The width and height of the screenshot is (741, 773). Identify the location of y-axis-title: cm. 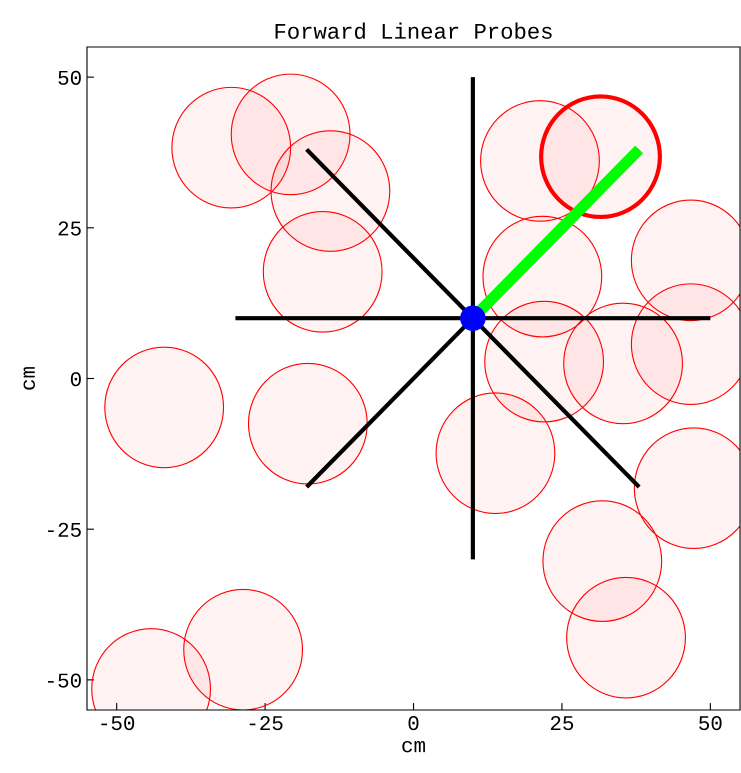
(29, 378).